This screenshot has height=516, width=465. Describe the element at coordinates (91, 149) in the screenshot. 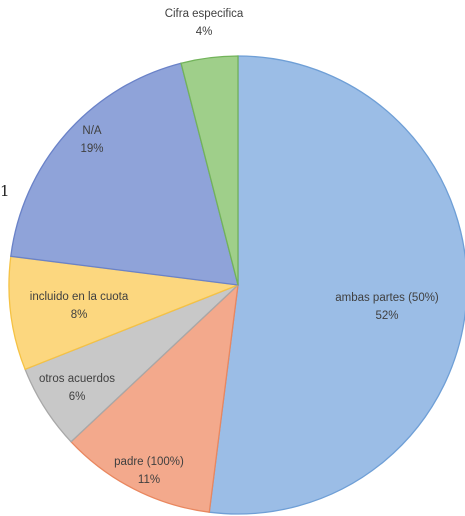

I see `slice-percent-label: 19%` at that location.